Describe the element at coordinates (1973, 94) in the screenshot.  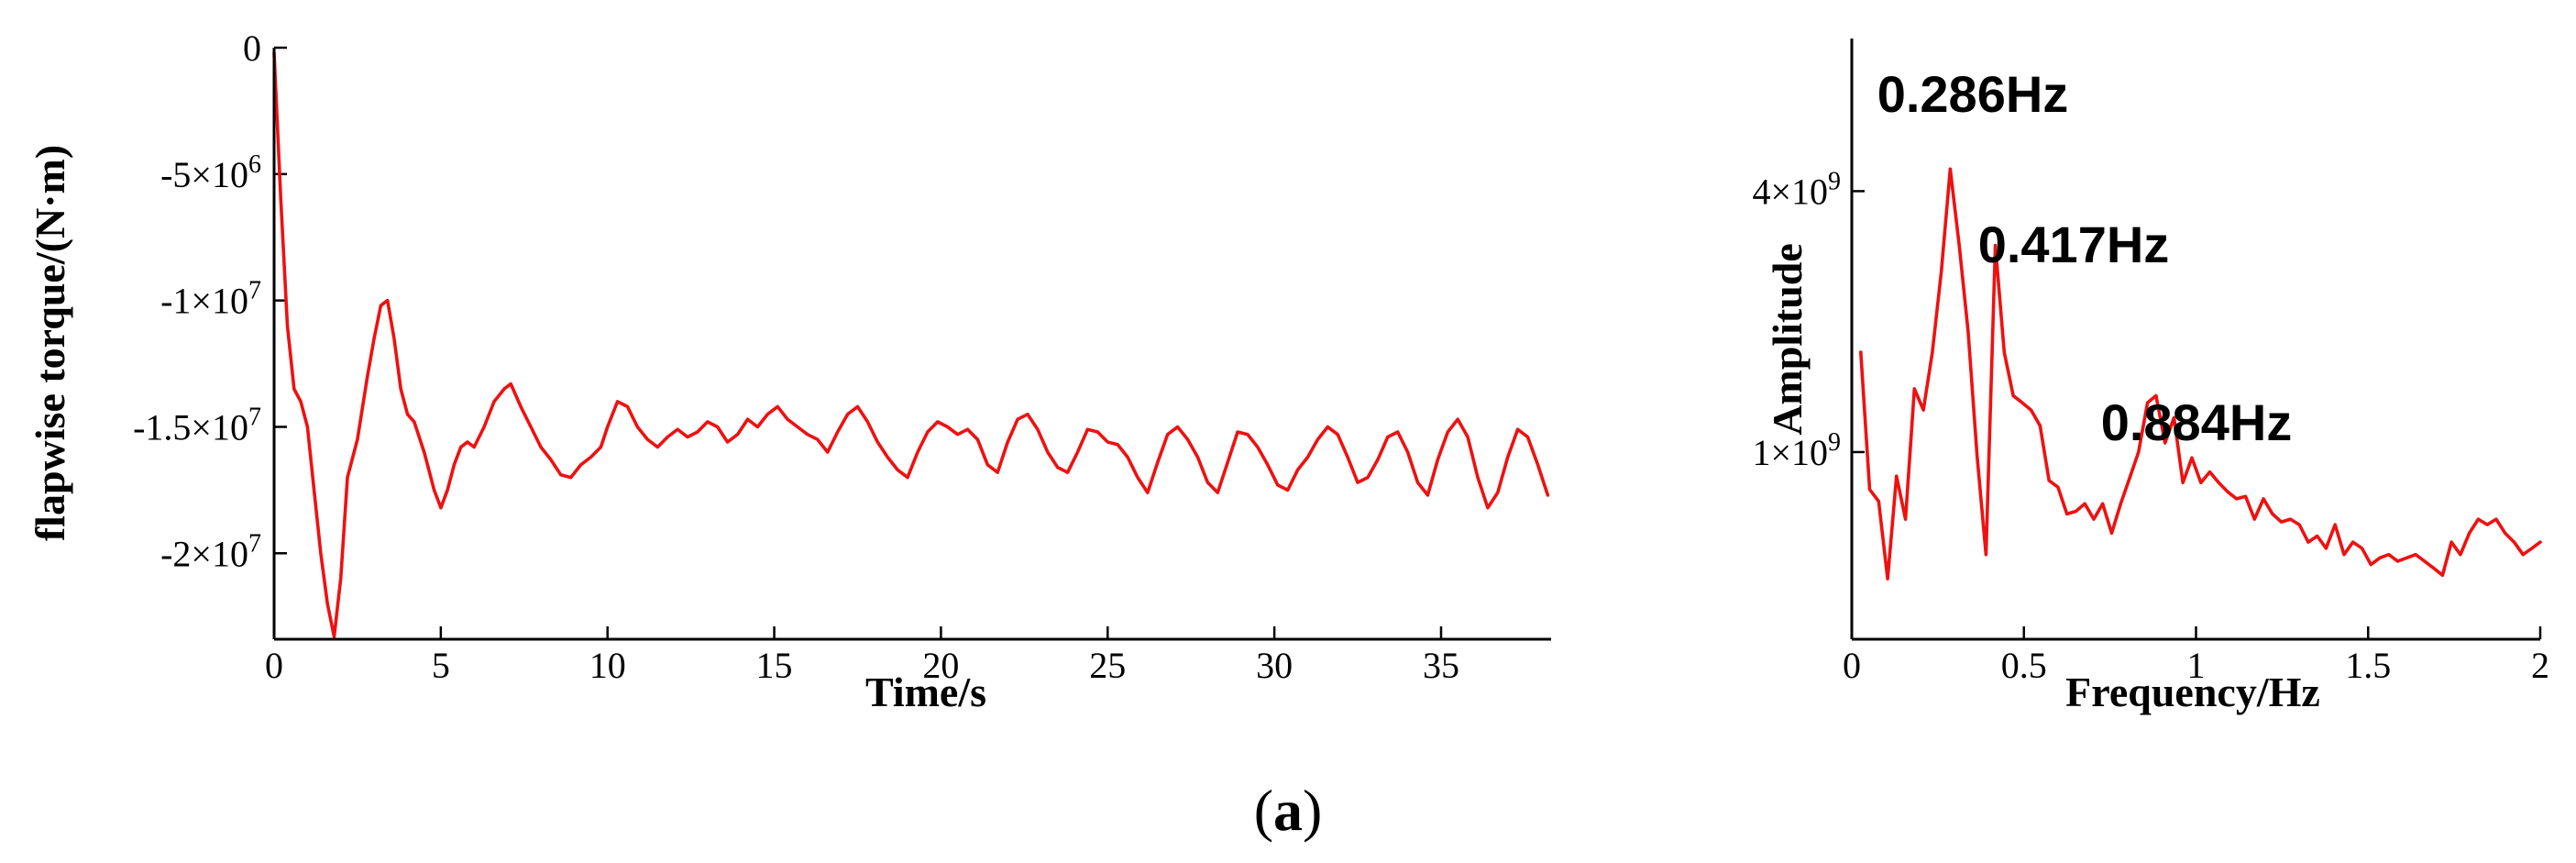
I see `peak-label-1: 0.286Hz` at that location.